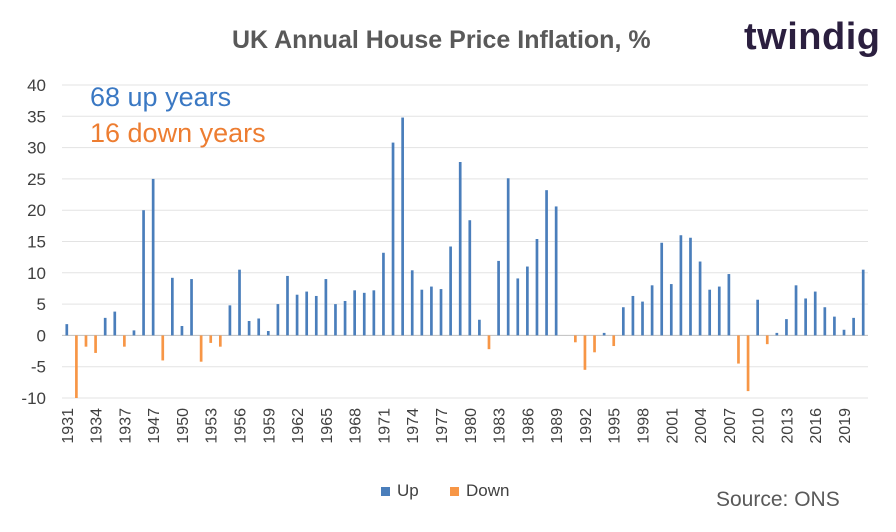 This screenshot has height=532, width=896. Describe the element at coordinates (518, 307) in the screenshot. I see `bar-1985` at that location.